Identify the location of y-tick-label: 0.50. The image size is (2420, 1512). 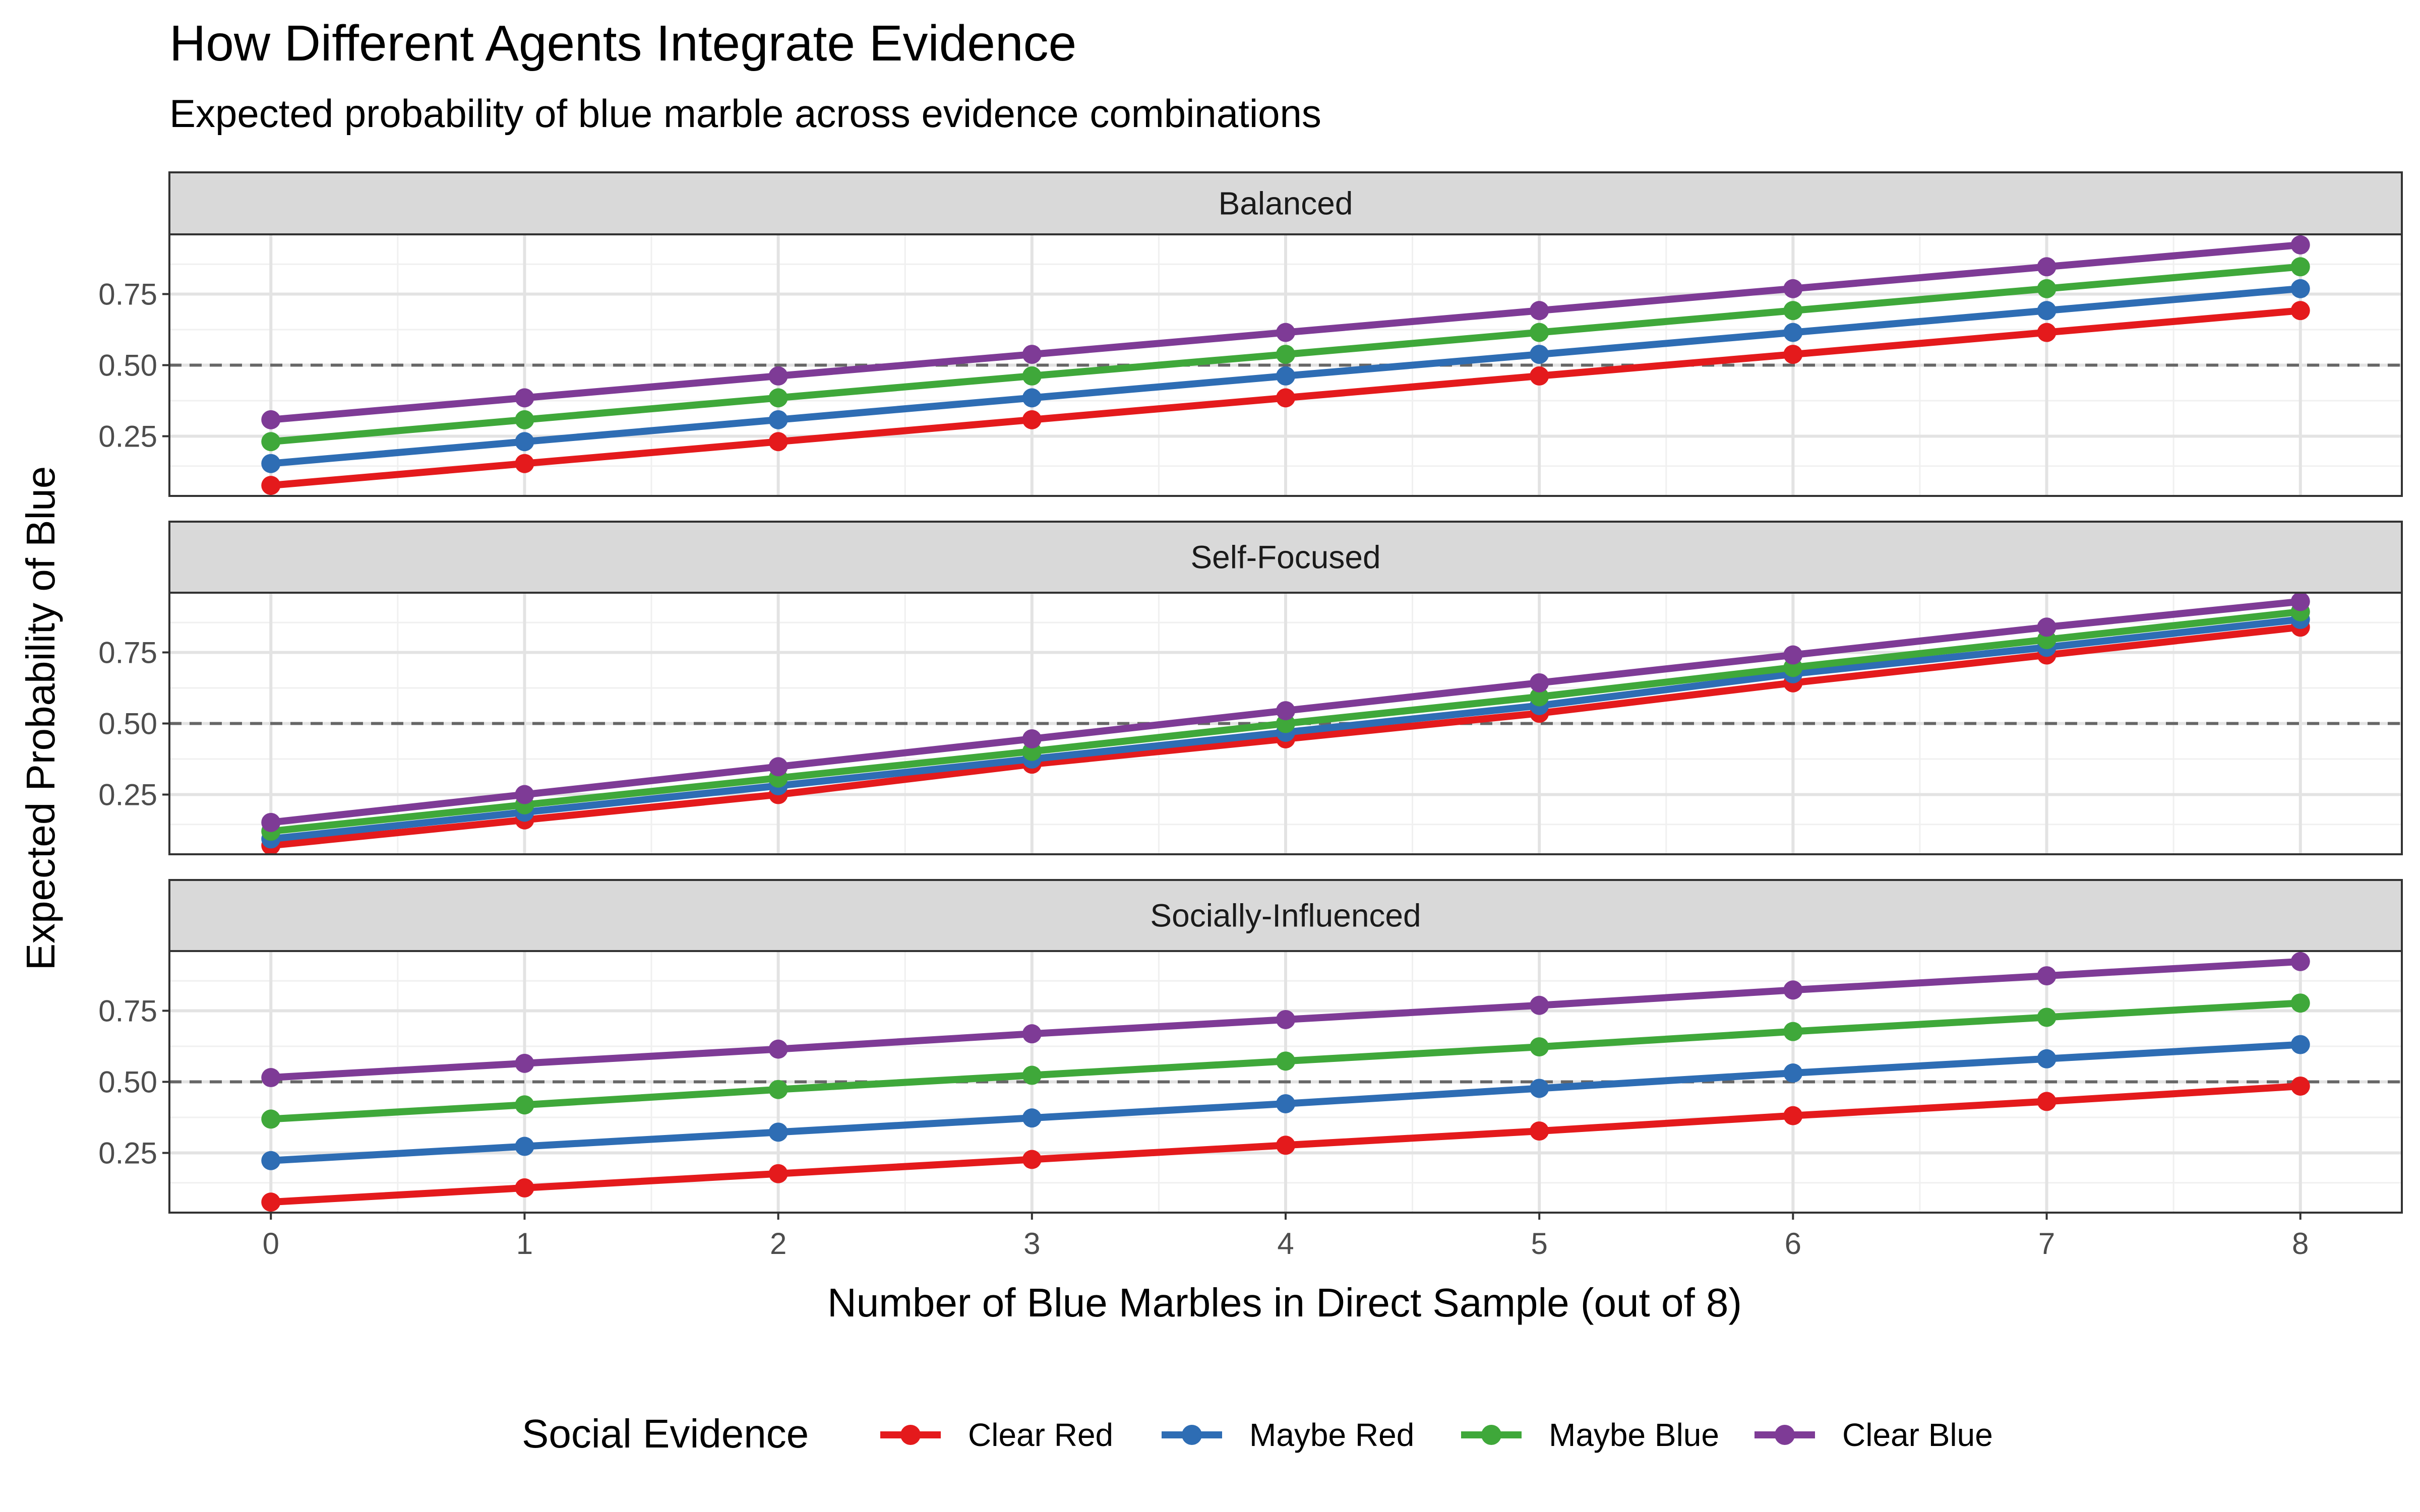
(127, 366).